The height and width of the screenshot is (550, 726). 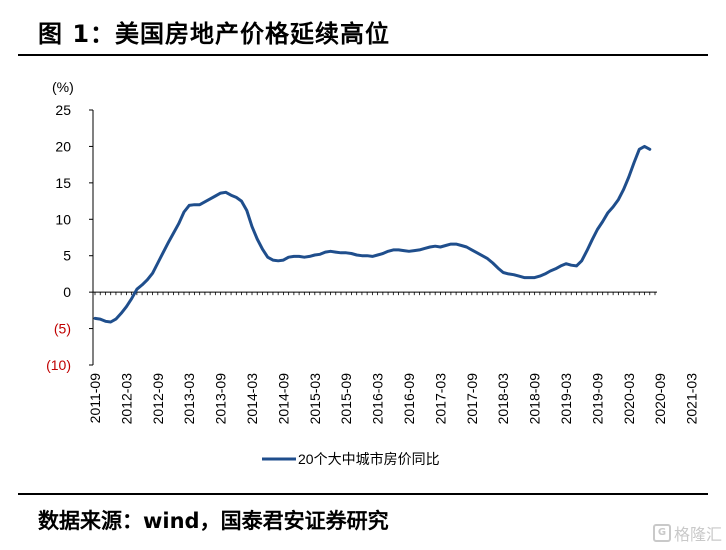 What do you see at coordinates (58, 365) in the screenshot?
I see `y-tick-label: (10)` at bounding box center [58, 365].